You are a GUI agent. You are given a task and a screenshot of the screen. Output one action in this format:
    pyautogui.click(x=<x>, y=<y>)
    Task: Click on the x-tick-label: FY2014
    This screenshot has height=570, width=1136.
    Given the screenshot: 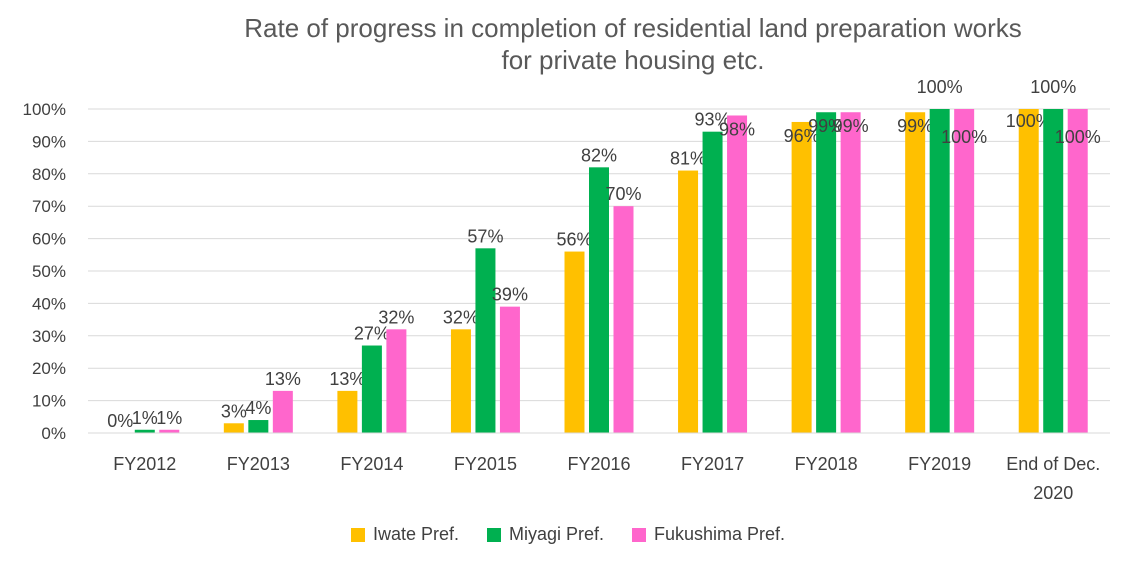 What is the action you would take?
    pyautogui.click(x=371, y=464)
    